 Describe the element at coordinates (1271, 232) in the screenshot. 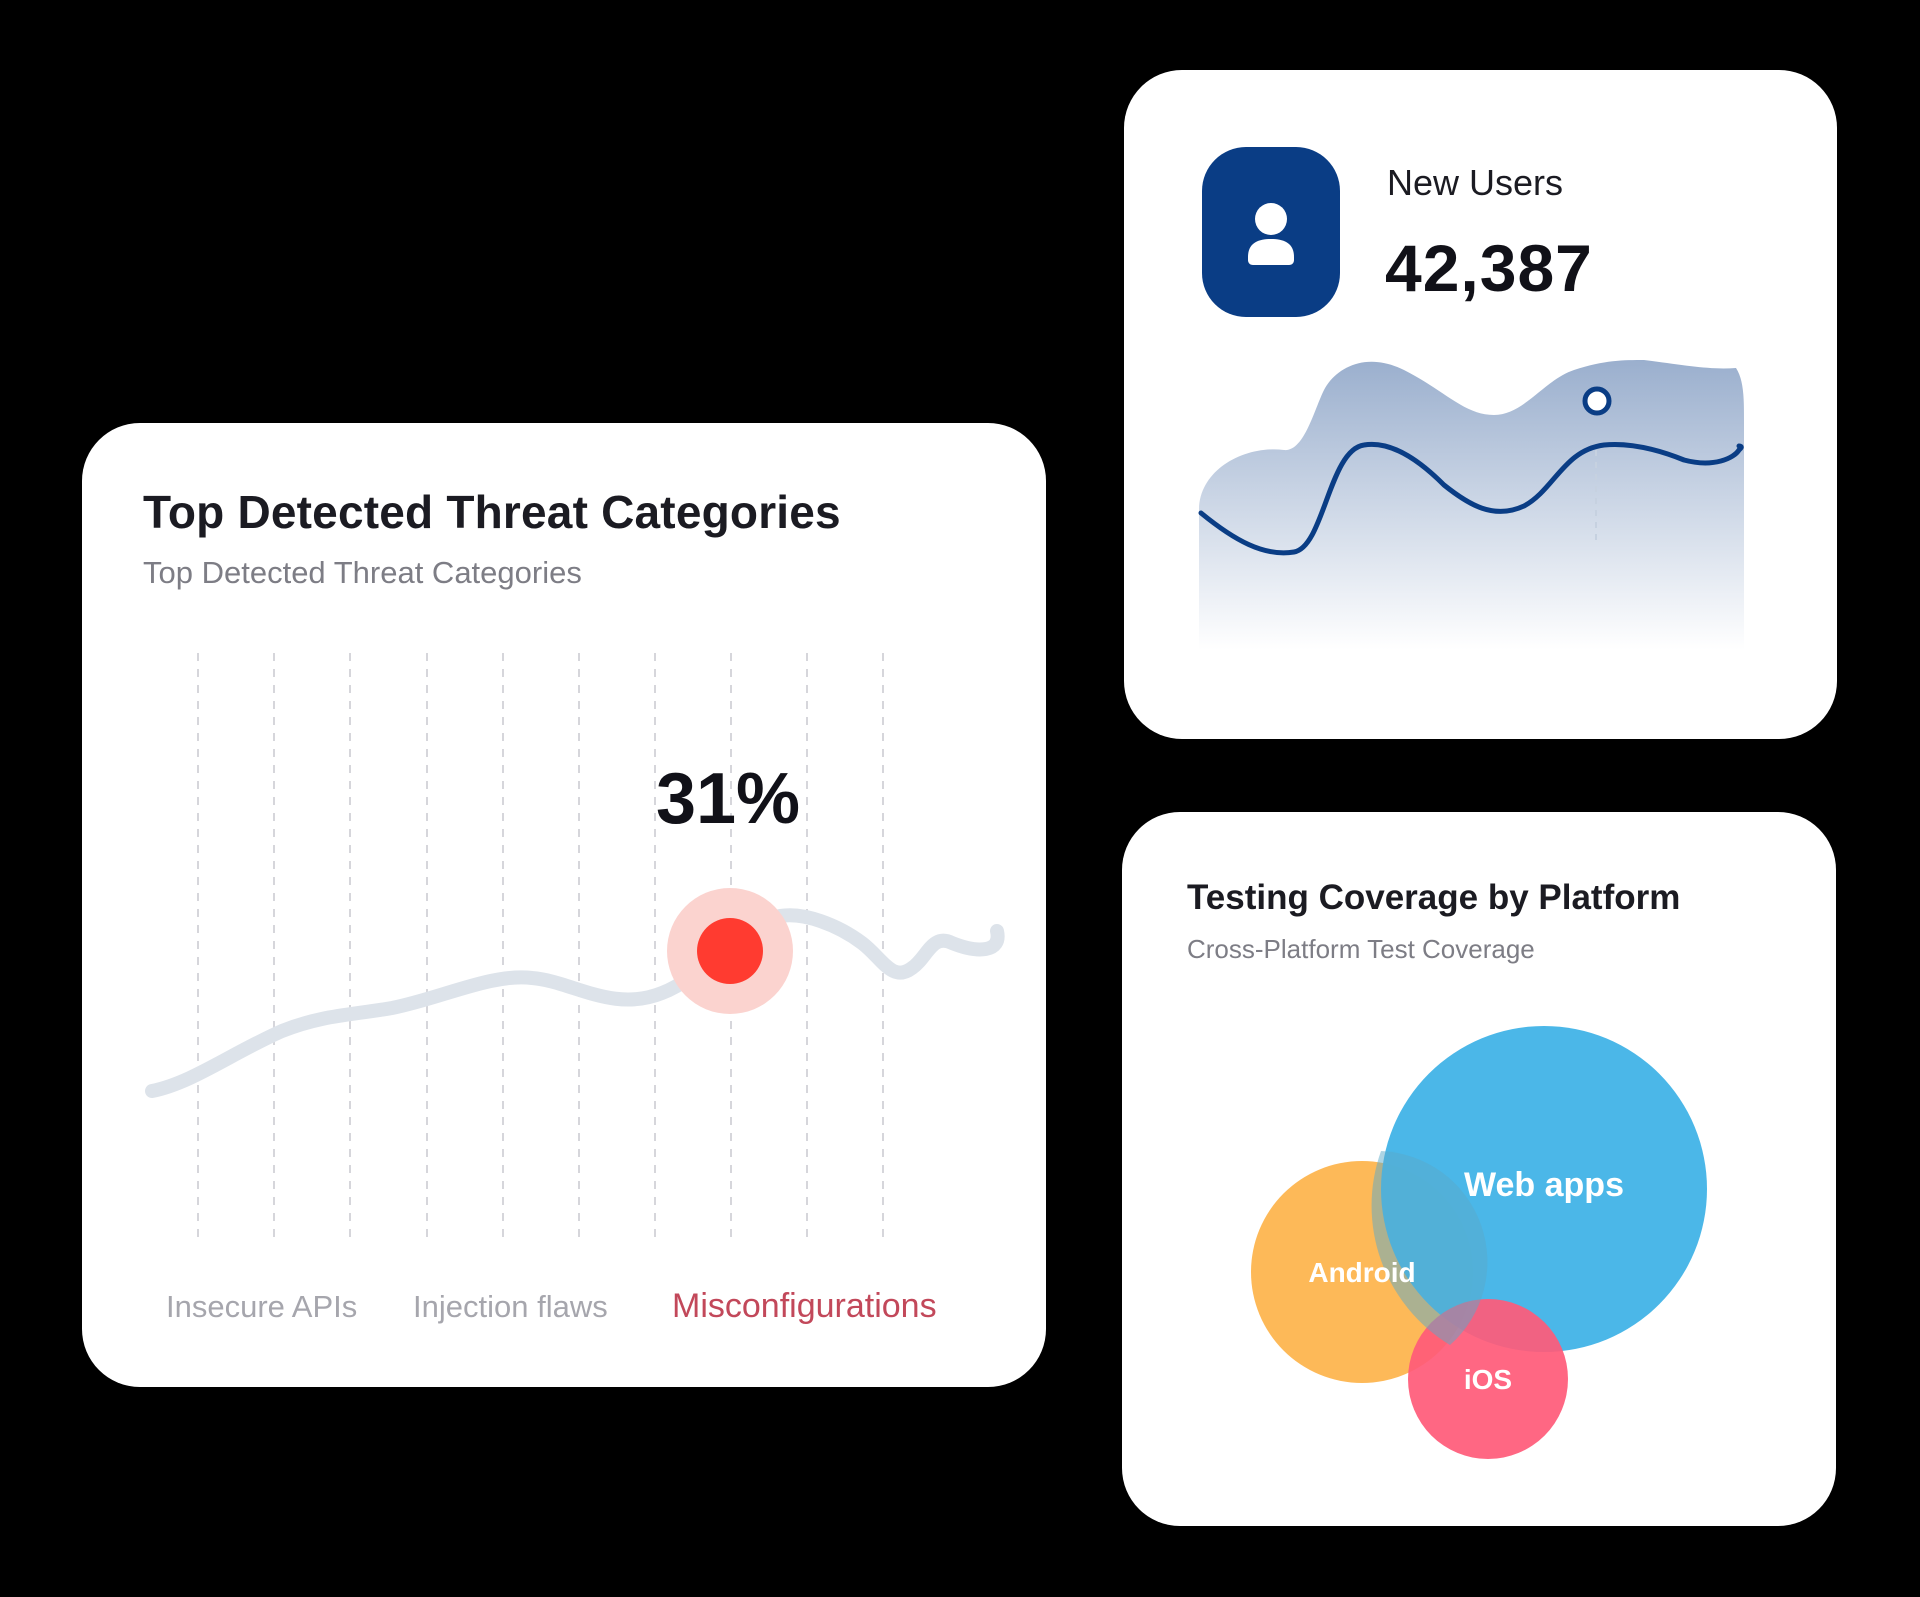

I see `user-icon` at that location.